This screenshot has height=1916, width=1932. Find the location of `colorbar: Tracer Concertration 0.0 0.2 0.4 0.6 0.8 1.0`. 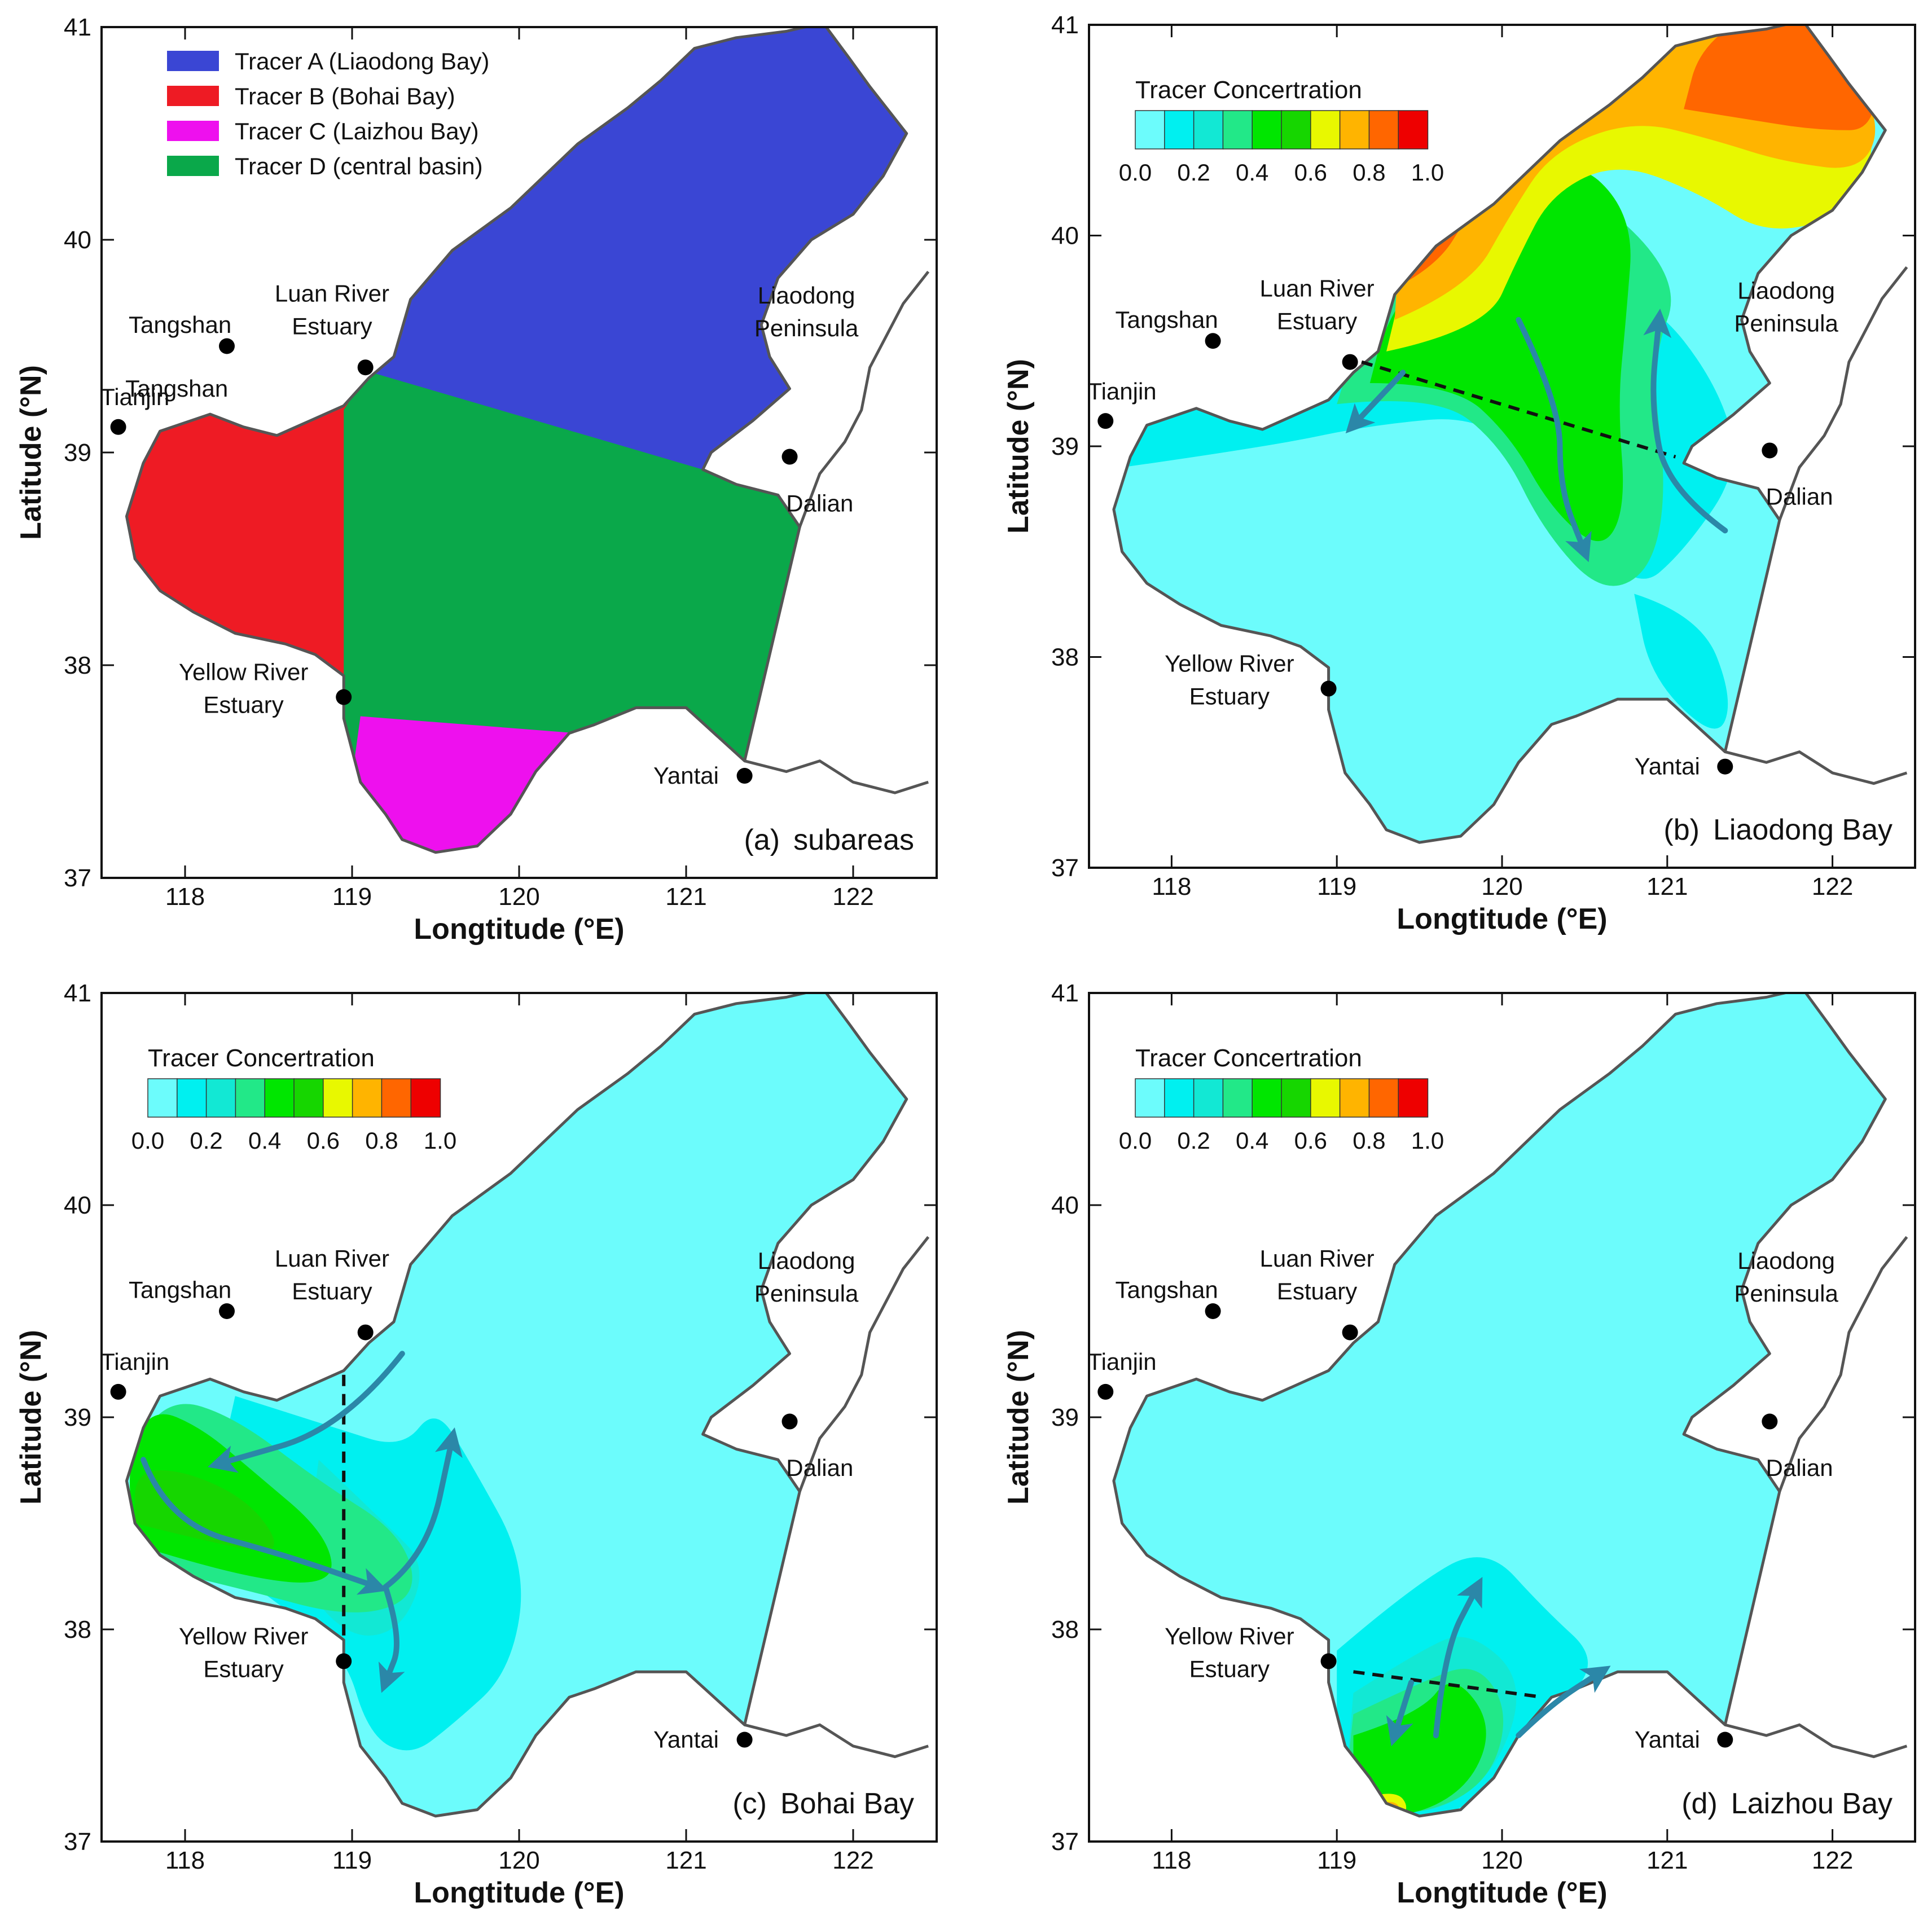

colorbar: Tracer Concertration 0.0 0.2 0.4 0.6 0.8 1.0 is located at coordinates (294, 1099).